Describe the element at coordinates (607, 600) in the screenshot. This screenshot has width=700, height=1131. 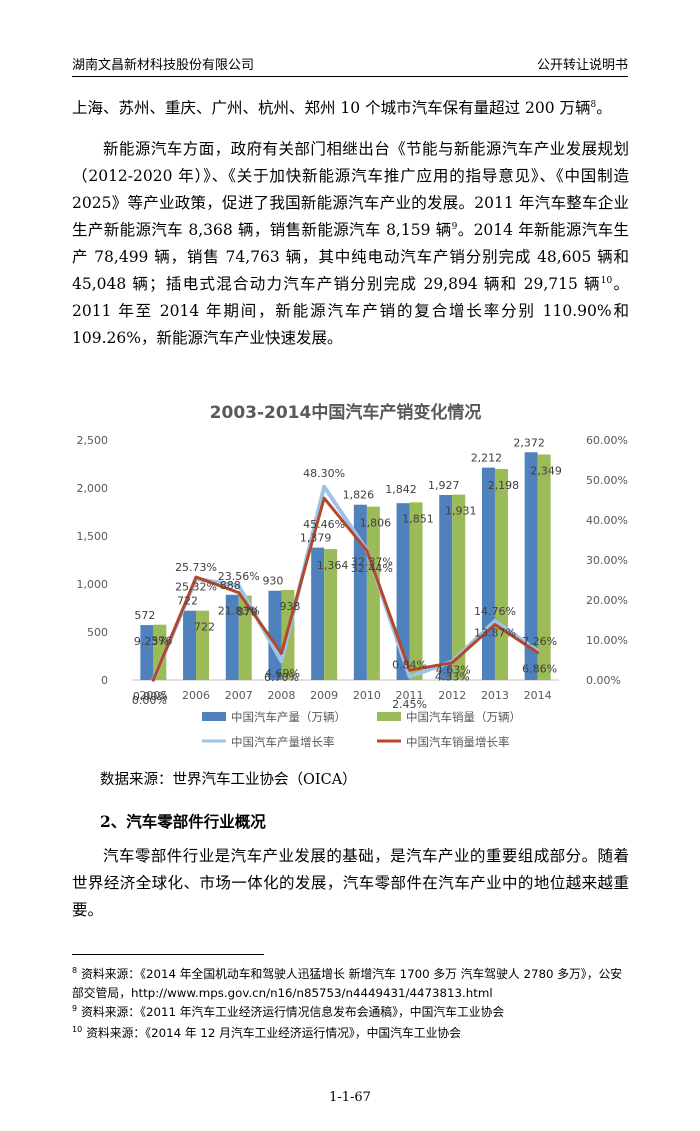
I see `y-right-tick-label: 20.00%` at that location.